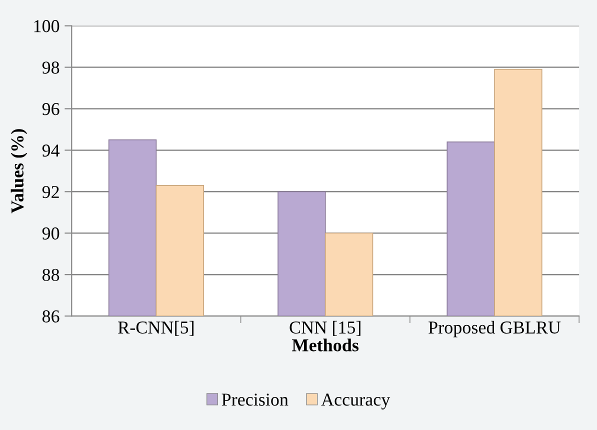 The width and height of the screenshot is (597, 430). What do you see at coordinates (19, 171) in the screenshot?
I see `y-axis-title: Values (%)` at bounding box center [19, 171].